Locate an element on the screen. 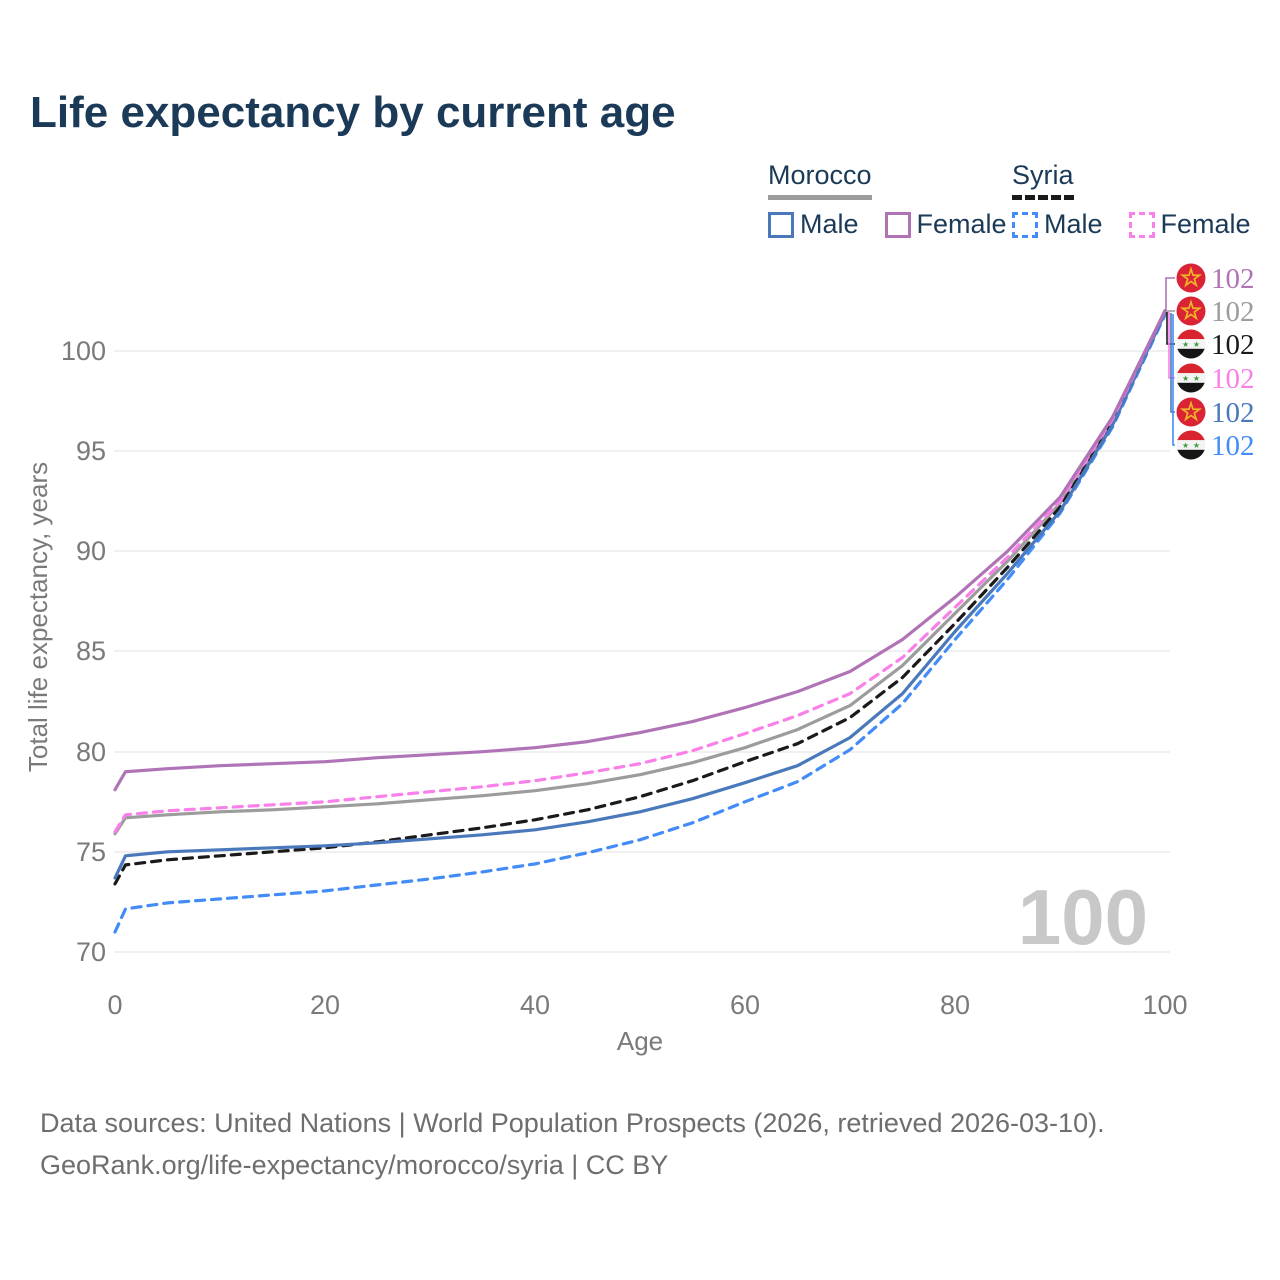 This screenshot has width=1280, height=1280. endpoint-morocco-male: 102 is located at coordinates (1215, 412).